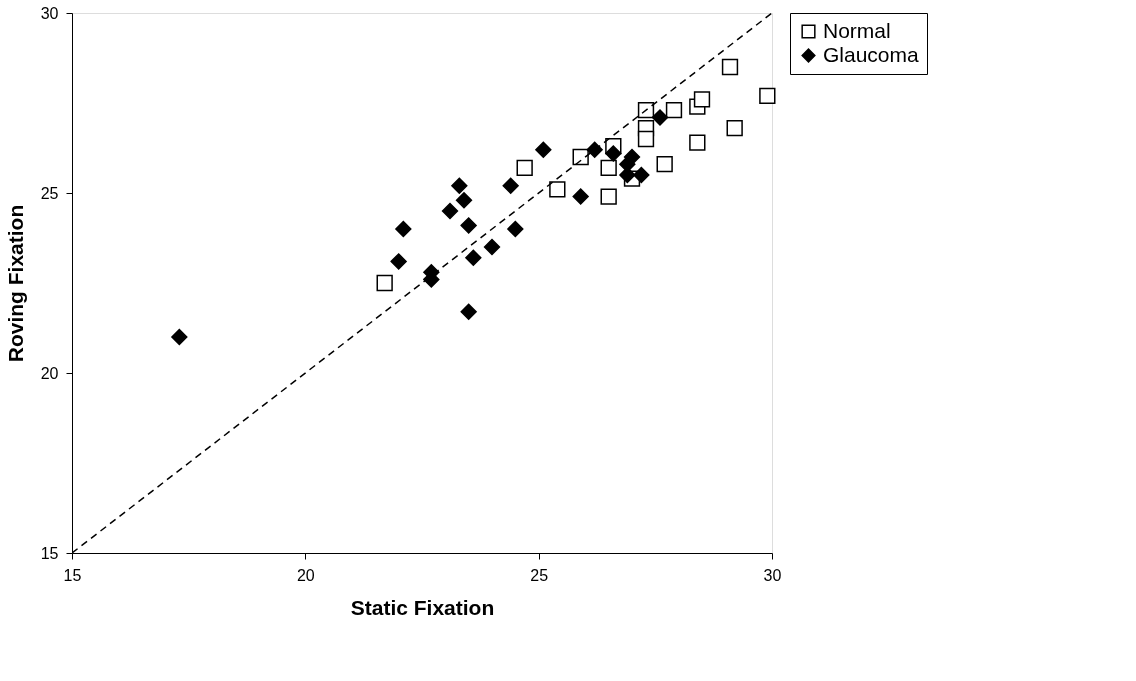 The image size is (1136, 681). What do you see at coordinates (422, 607) in the screenshot?
I see `x-axis-title: Static Fixation` at bounding box center [422, 607].